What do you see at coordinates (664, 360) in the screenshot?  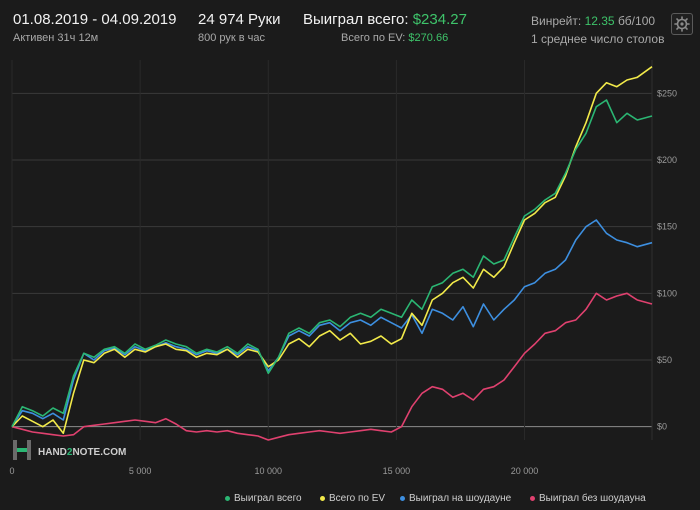 I see `y-tick-label: $50` at bounding box center [664, 360].